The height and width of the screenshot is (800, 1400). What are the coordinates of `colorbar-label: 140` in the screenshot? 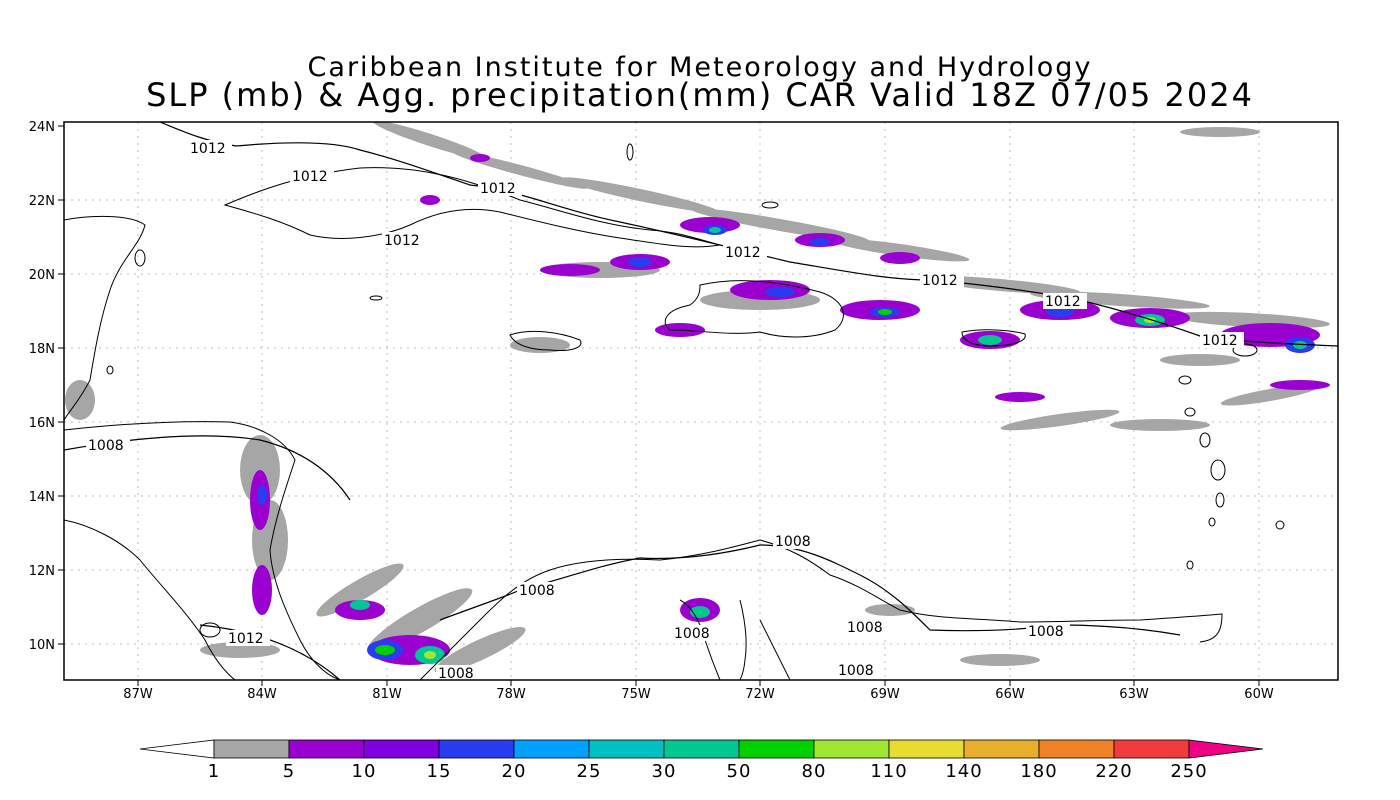 It's located at (963, 771).